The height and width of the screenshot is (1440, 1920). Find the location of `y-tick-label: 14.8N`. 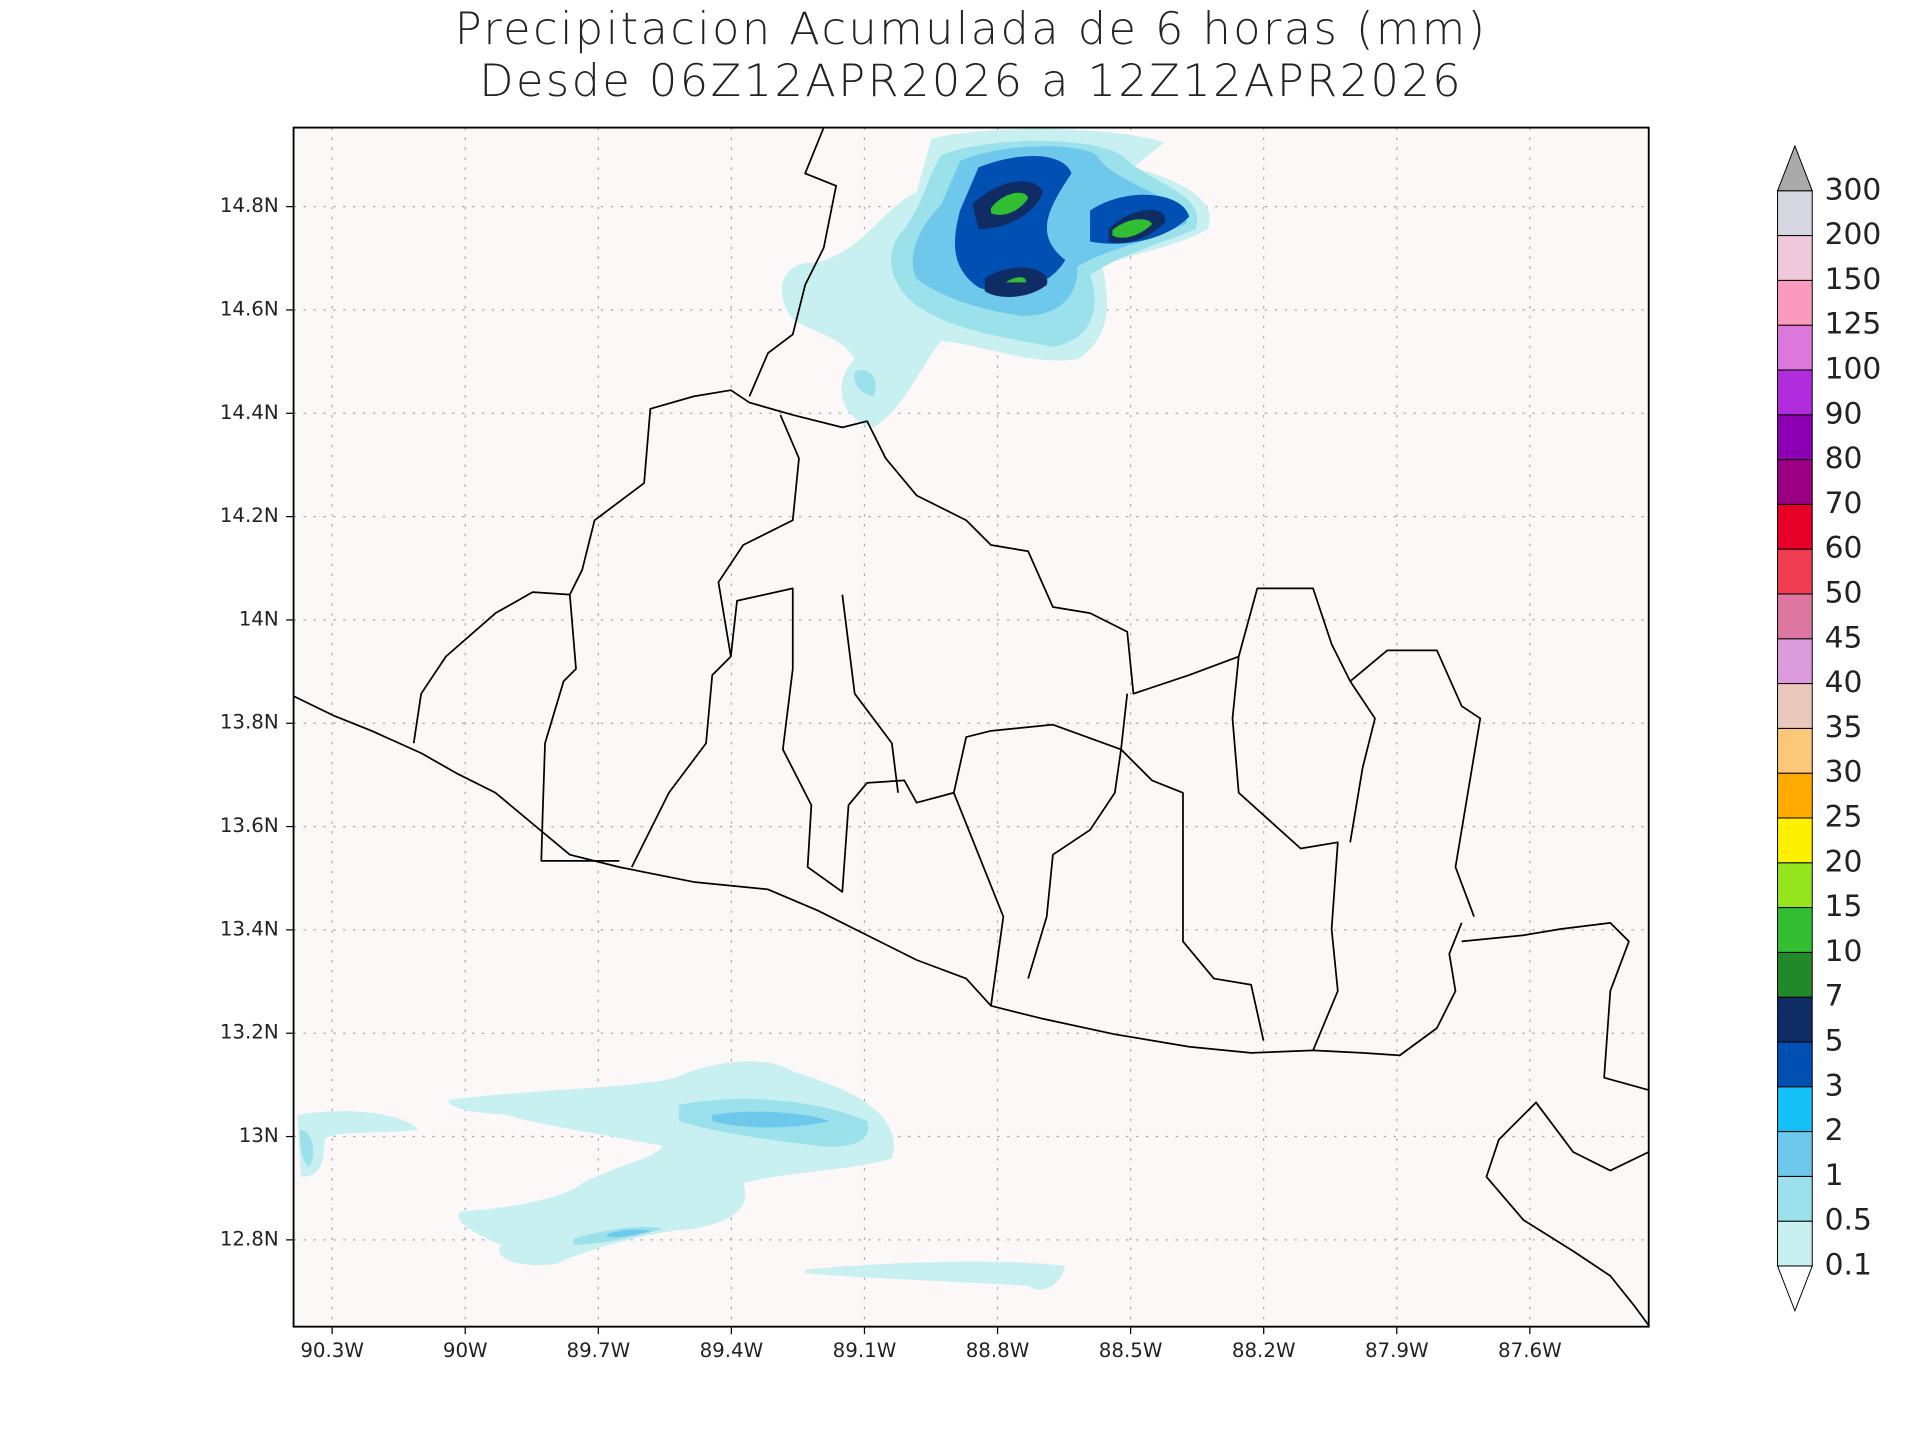

y-tick-label: 14.8N is located at coordinates (249, 205).